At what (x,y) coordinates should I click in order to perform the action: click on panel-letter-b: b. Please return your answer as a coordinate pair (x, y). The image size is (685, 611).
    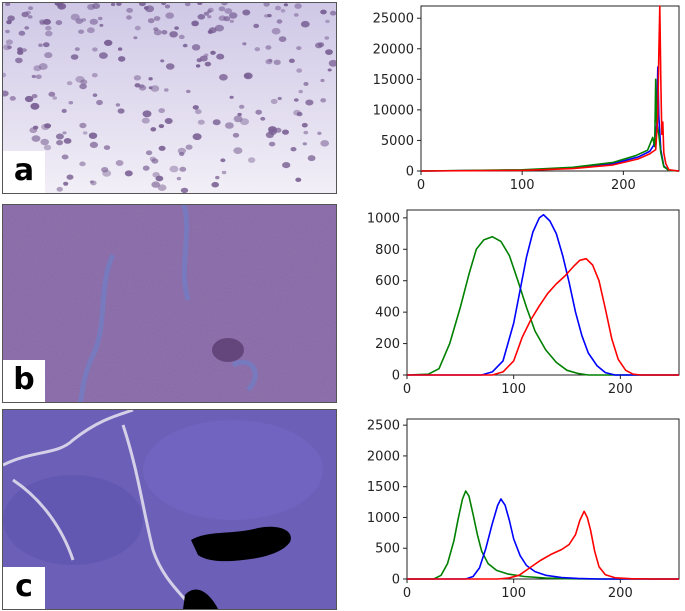
    Looking at the image, I should click on (24, 381).